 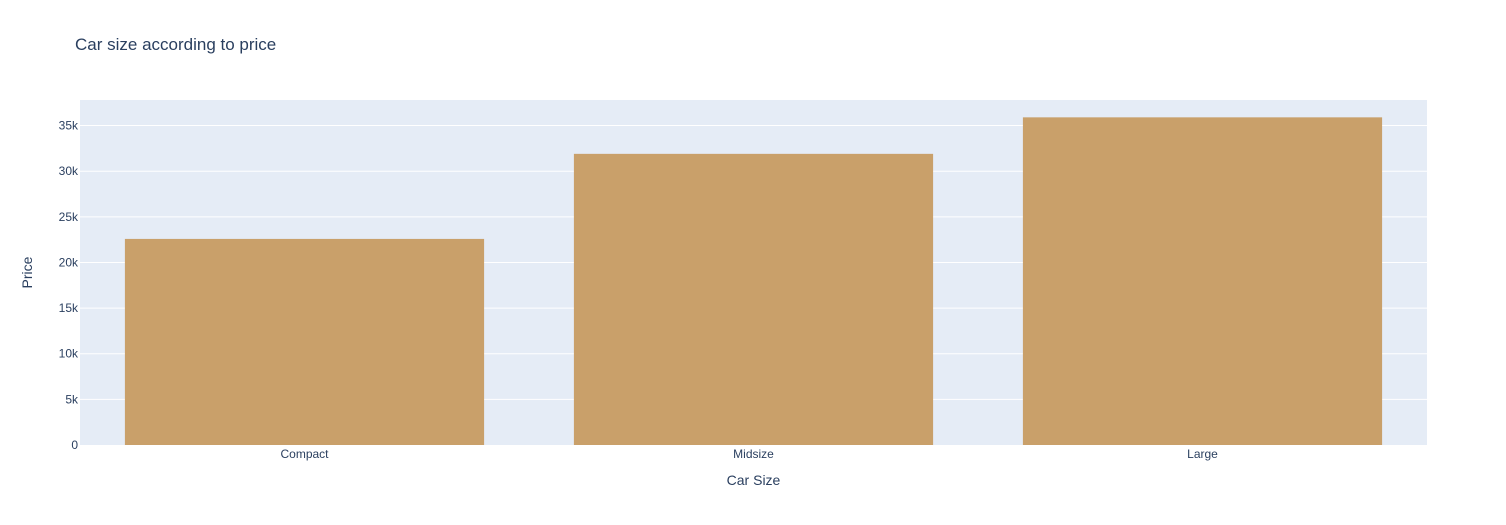 What do you see at coordinates (69, 217) in the screenshot?
I see `y-tick-label: 25k` at bounding box center [69, 217].